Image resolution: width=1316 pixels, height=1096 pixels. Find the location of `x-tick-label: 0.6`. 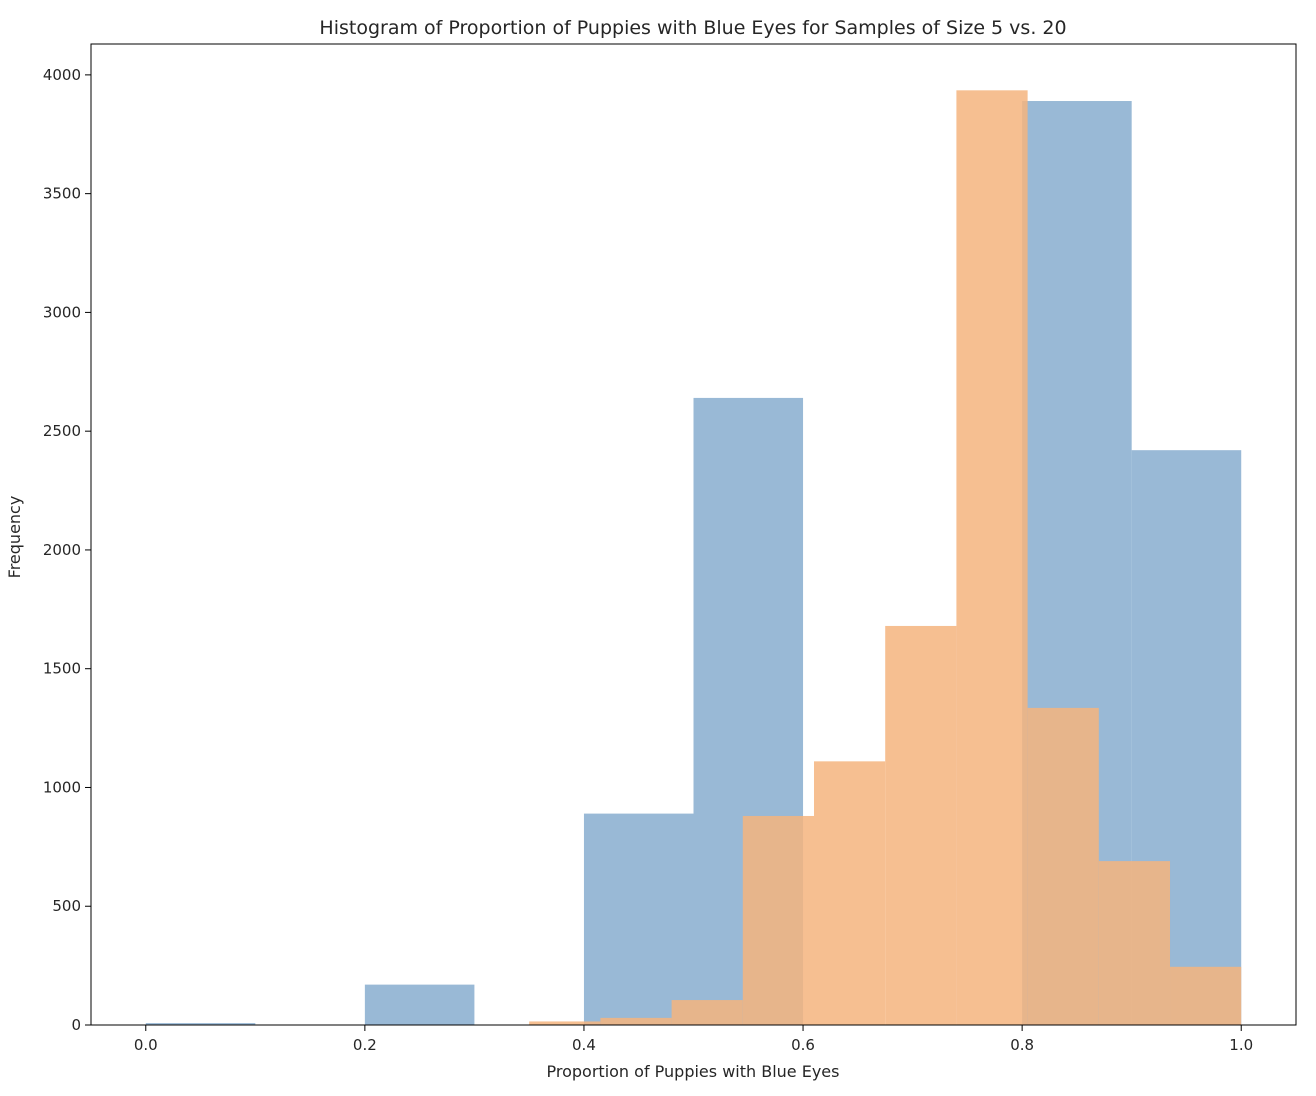

x-tick-label: 0.6 is located at coordinates (803, 1045).